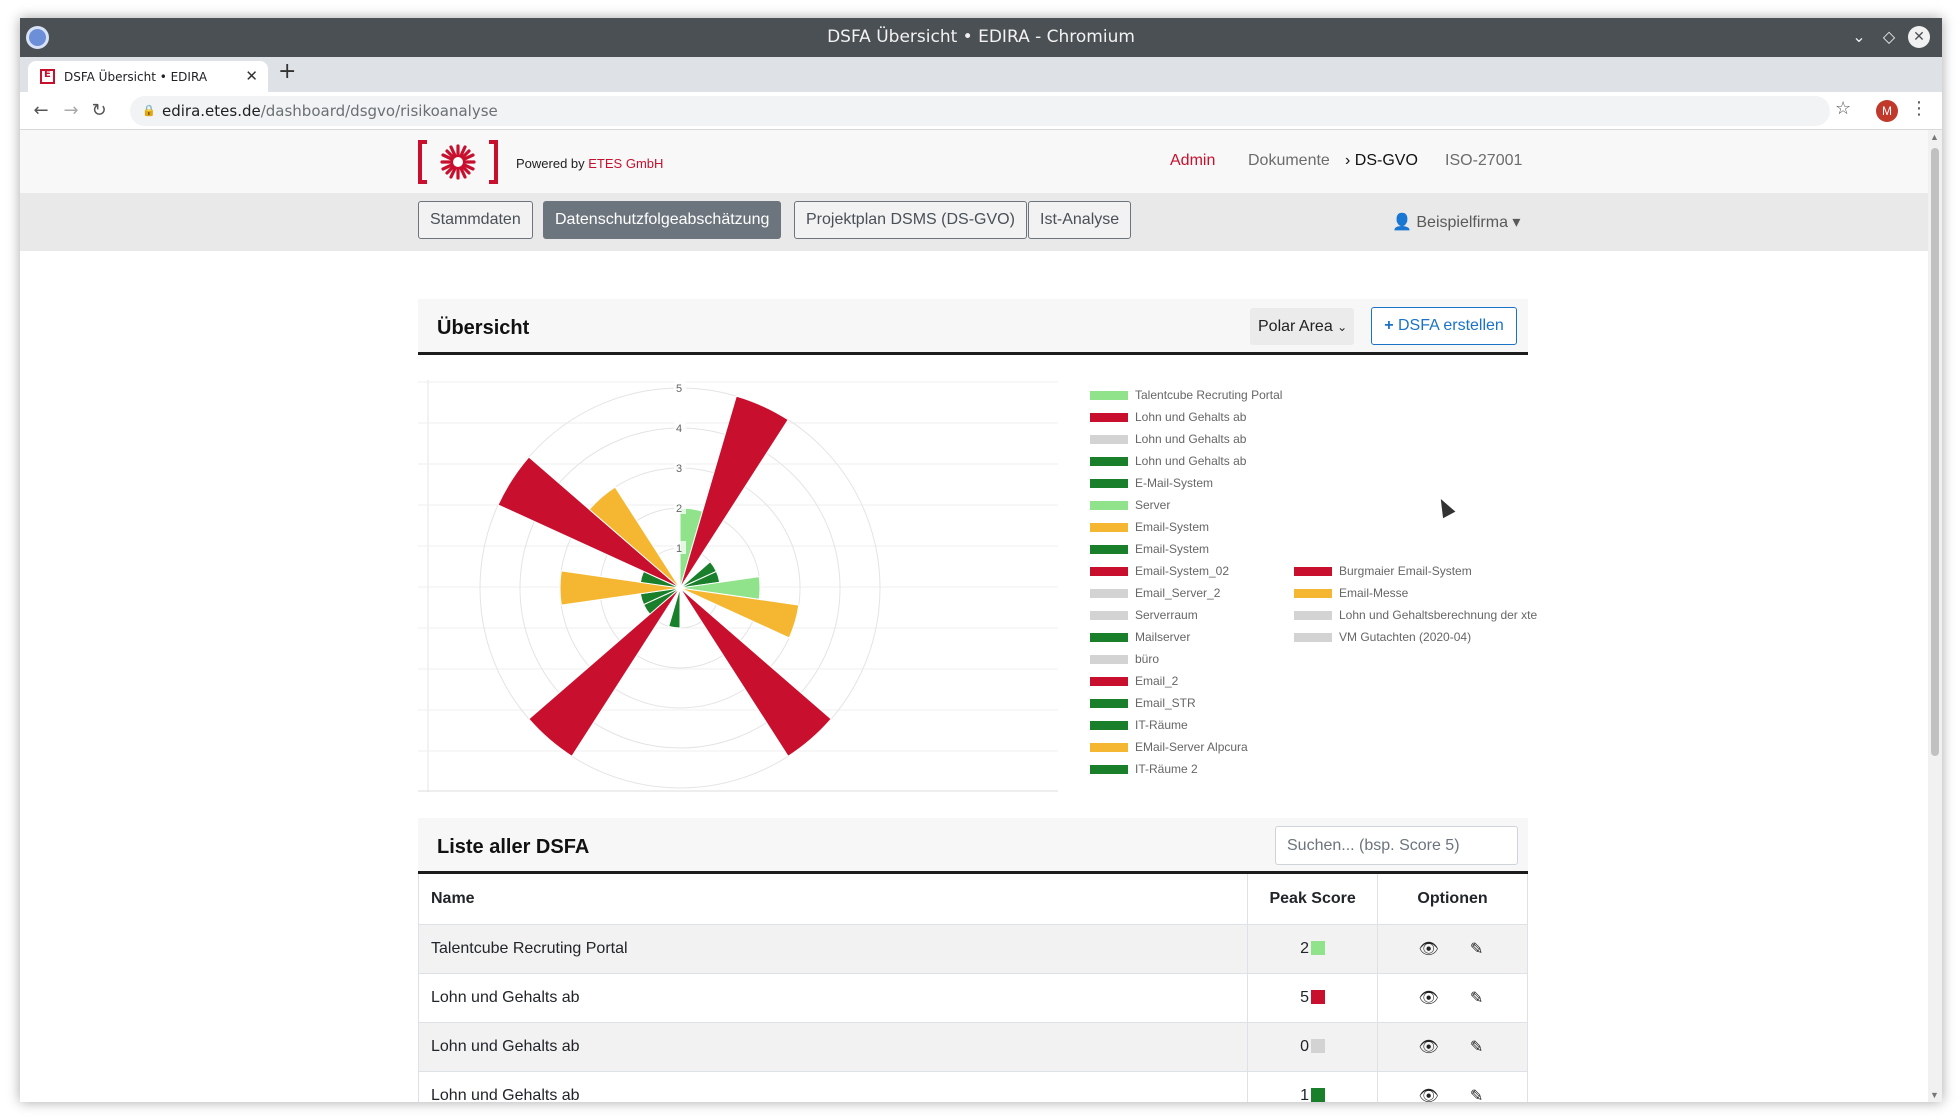  Describe the element at coordinates (1305, 1094) in the screenshot. I see `score-value: 1` at that location.